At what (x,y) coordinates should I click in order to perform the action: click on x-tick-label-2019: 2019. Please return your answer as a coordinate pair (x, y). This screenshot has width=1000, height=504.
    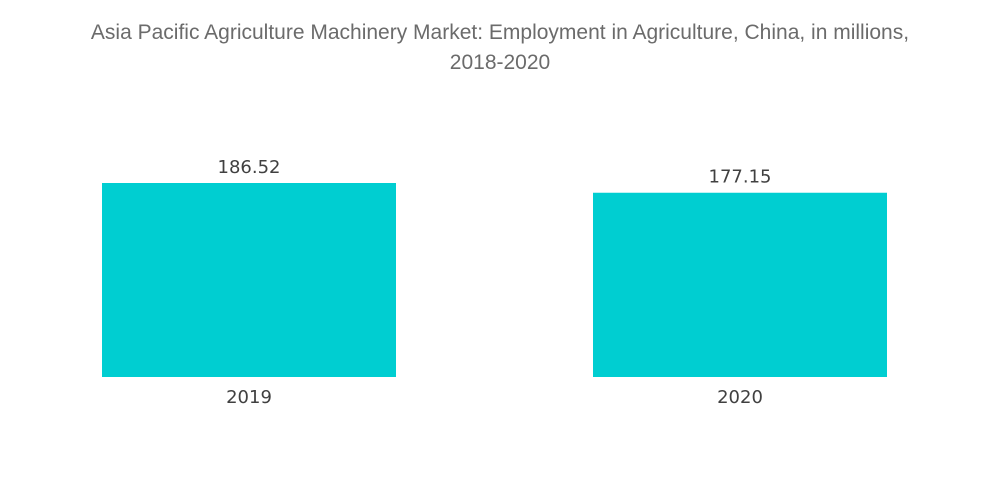
    Looking at the image, I should click on (249, 397).